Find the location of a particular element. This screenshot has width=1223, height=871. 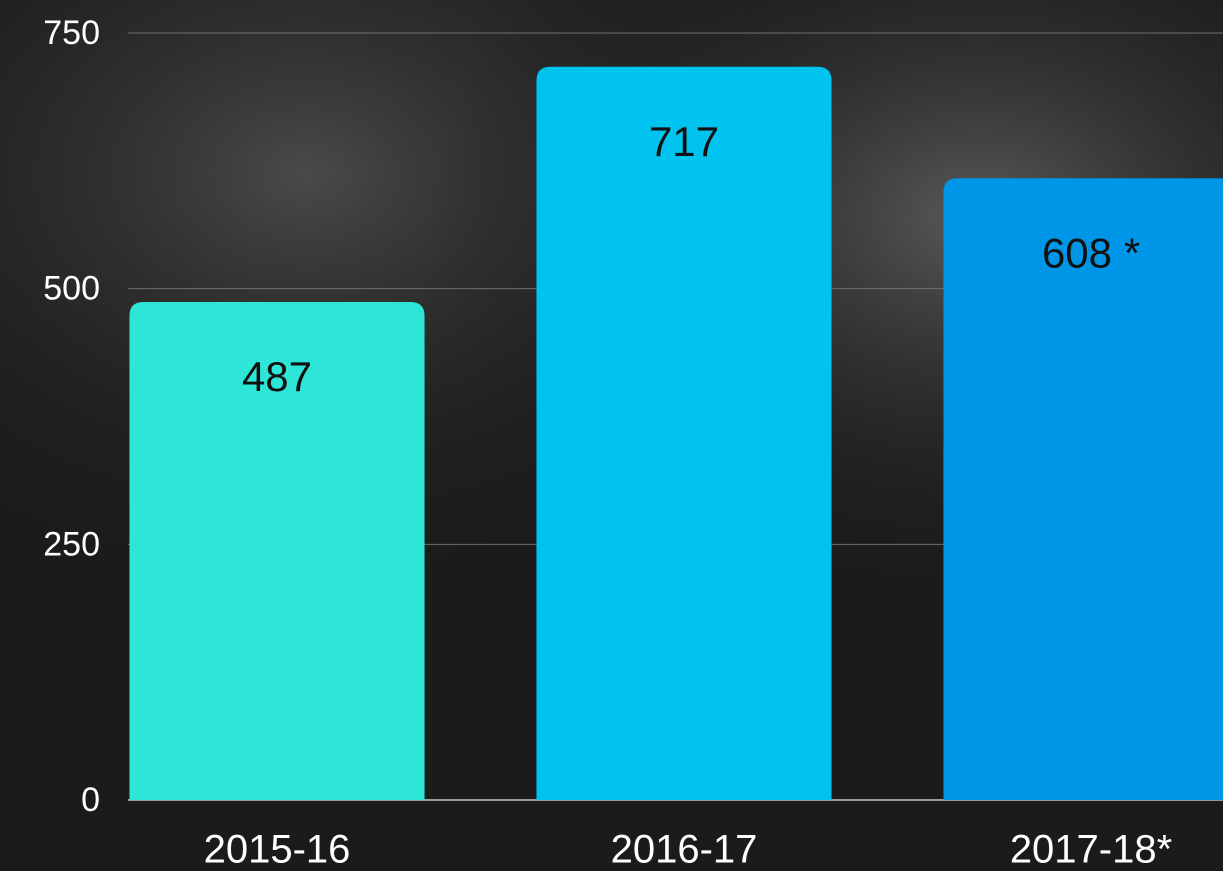

value-label: 608 * is located at coordinates (1091, 252).